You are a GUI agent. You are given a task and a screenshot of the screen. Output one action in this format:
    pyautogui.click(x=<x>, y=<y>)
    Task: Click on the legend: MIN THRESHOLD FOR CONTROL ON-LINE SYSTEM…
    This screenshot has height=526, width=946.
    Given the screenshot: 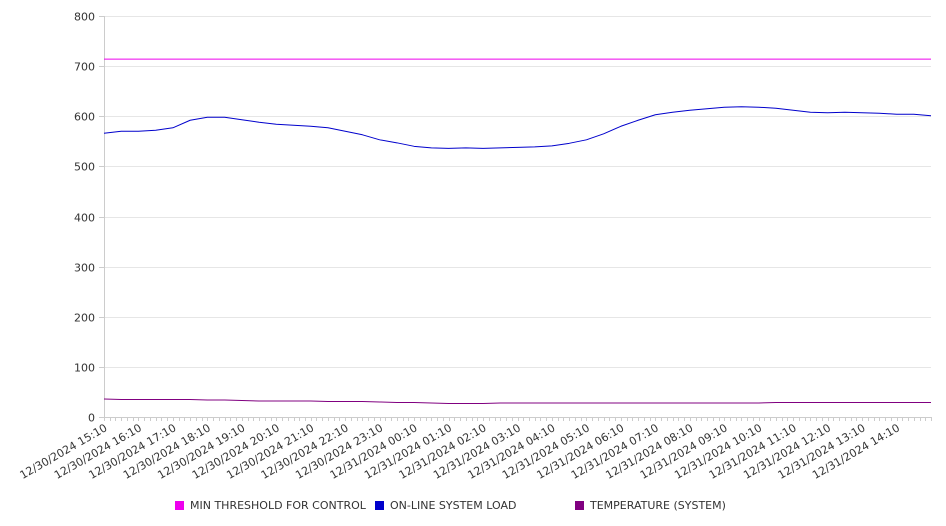 What is the action you would take?
    pyautogui.click(x=473, y=506)
    